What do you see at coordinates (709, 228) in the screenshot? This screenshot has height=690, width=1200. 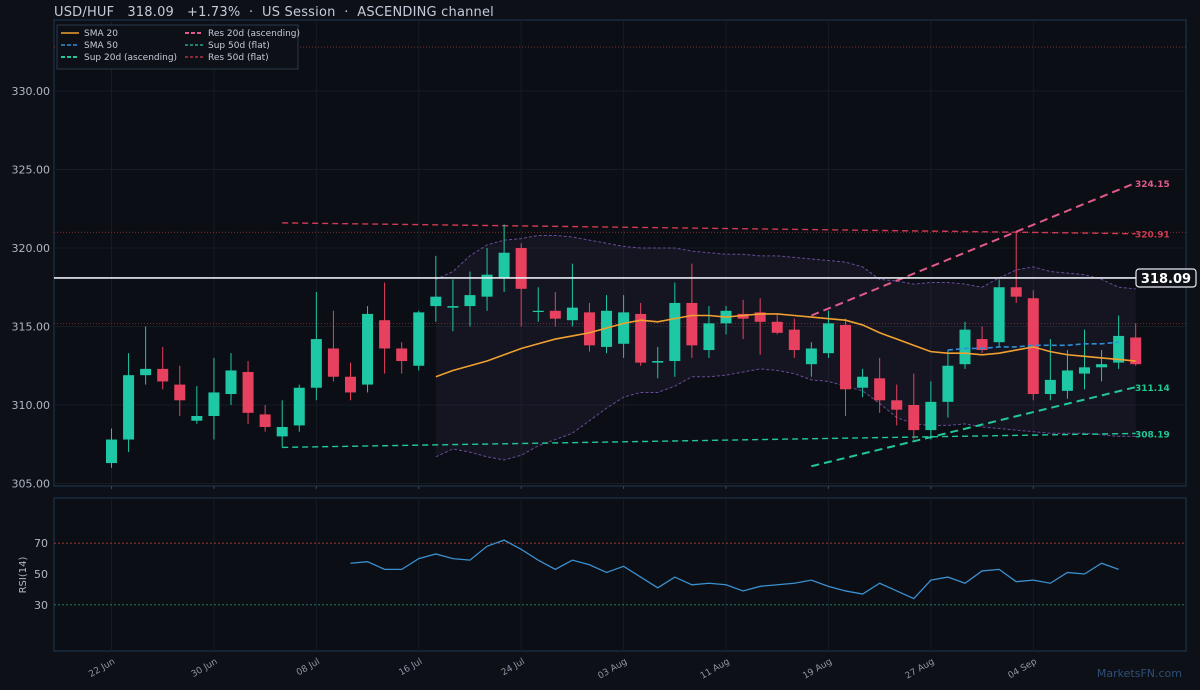 I see `res-50d-line` at bounding box center [709, 228].